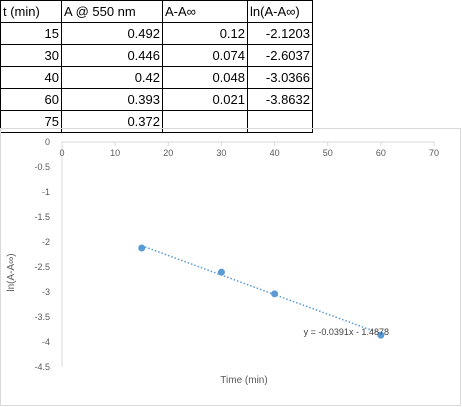 This screenshot has height=407, width=462. I want to click on y-tick-label: -0.5, so click(42, 167).